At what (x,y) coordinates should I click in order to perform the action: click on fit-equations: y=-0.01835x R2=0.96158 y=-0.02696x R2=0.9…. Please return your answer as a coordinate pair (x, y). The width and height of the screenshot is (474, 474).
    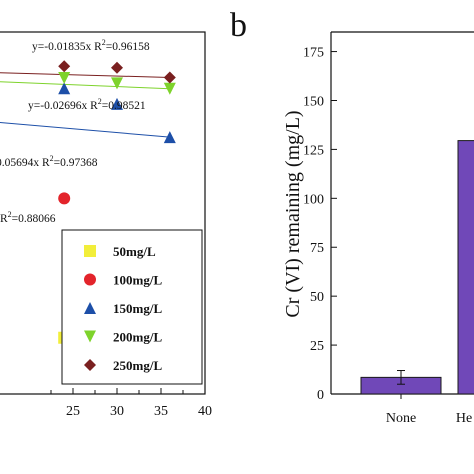
    Looking at the image, I should click on (75, 131).